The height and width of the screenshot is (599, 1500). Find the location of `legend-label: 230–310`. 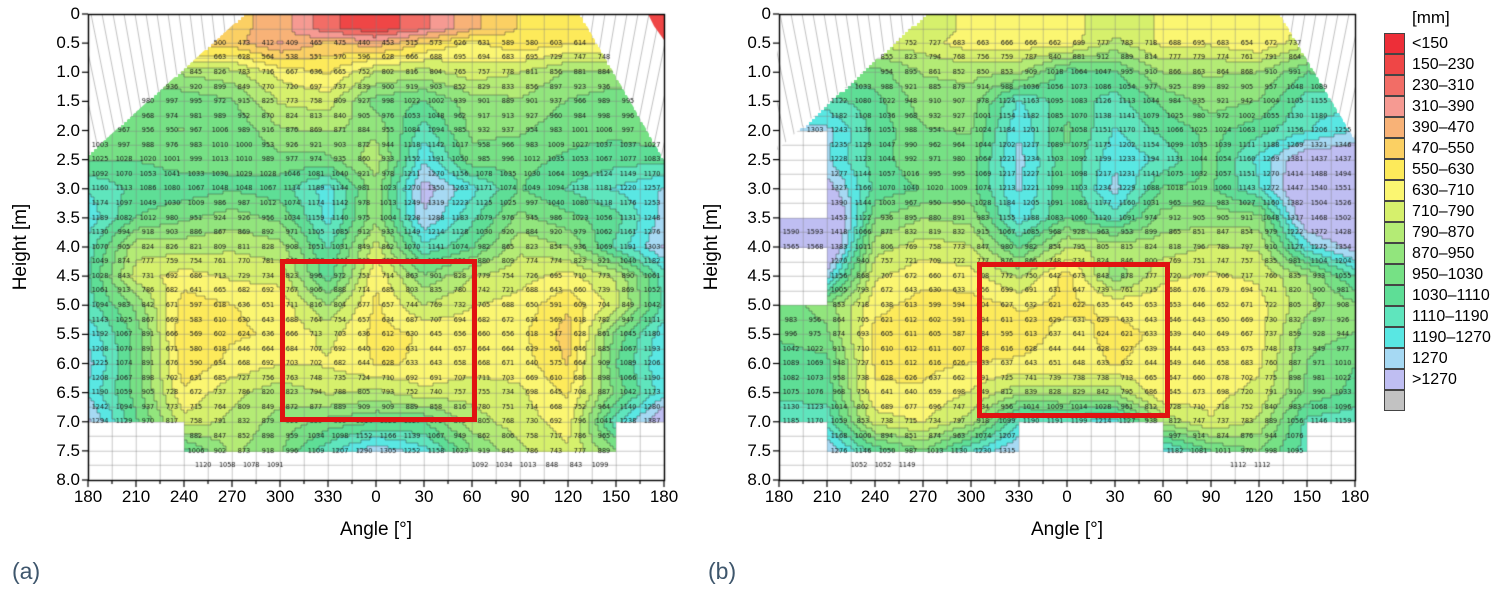

legend-label: 230–310 is located at coordinates (1443, 85).